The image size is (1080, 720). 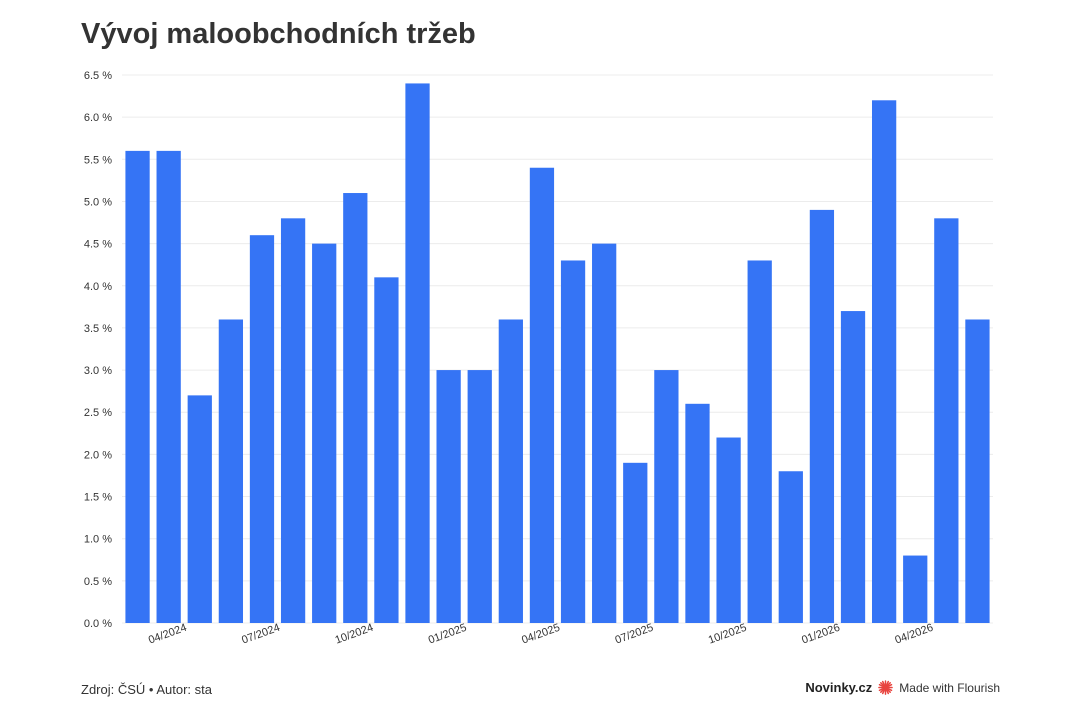 I want to click on bar: 03/2025: 3.6, so click(x=510, y=471).